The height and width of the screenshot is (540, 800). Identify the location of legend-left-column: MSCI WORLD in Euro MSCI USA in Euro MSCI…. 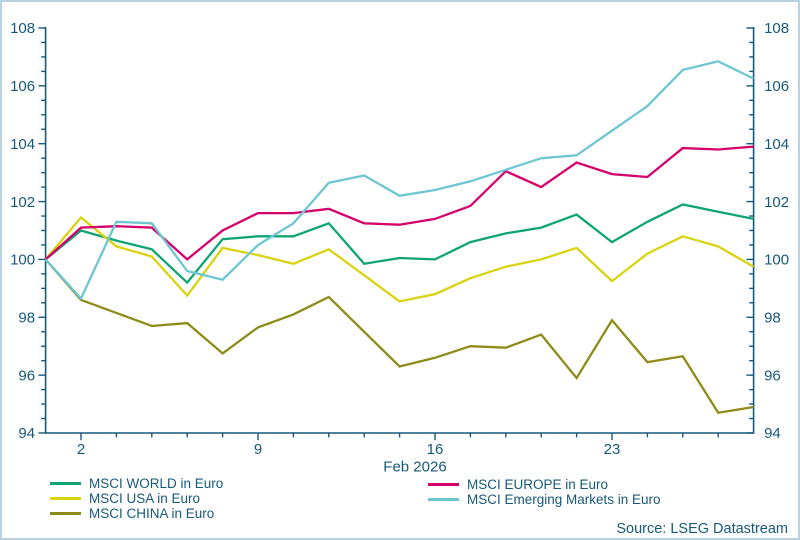
(136, 498).